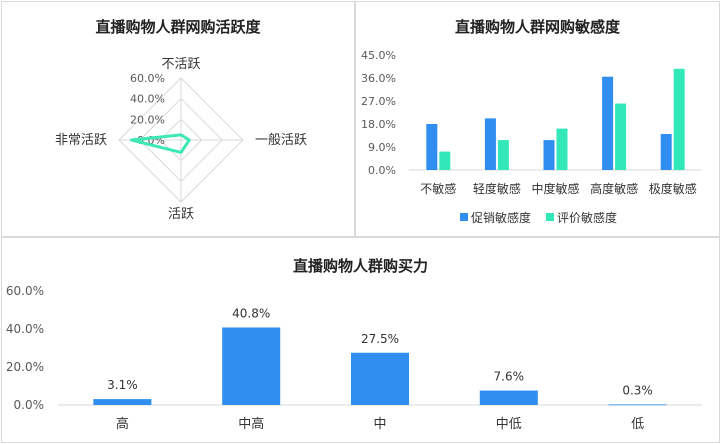 The height and width of the screenshot is (444, 721). Describe the element at coordinates (147, 119) in the screenshot. I see `radar-tick-label: 20.0%` at that location.